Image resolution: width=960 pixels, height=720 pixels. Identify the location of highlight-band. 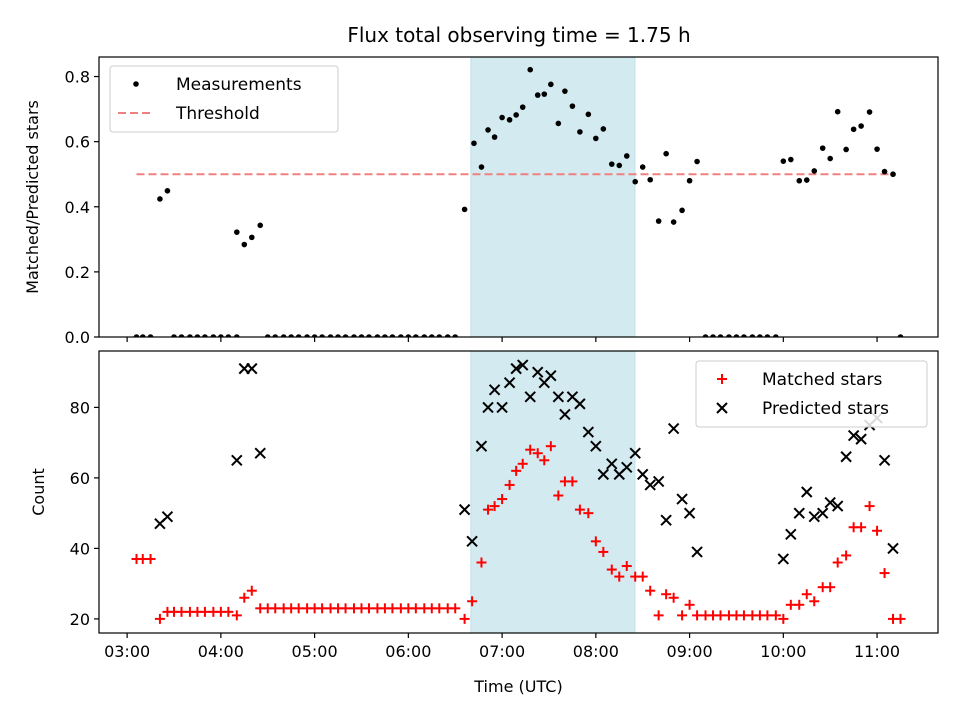
(553, 492).